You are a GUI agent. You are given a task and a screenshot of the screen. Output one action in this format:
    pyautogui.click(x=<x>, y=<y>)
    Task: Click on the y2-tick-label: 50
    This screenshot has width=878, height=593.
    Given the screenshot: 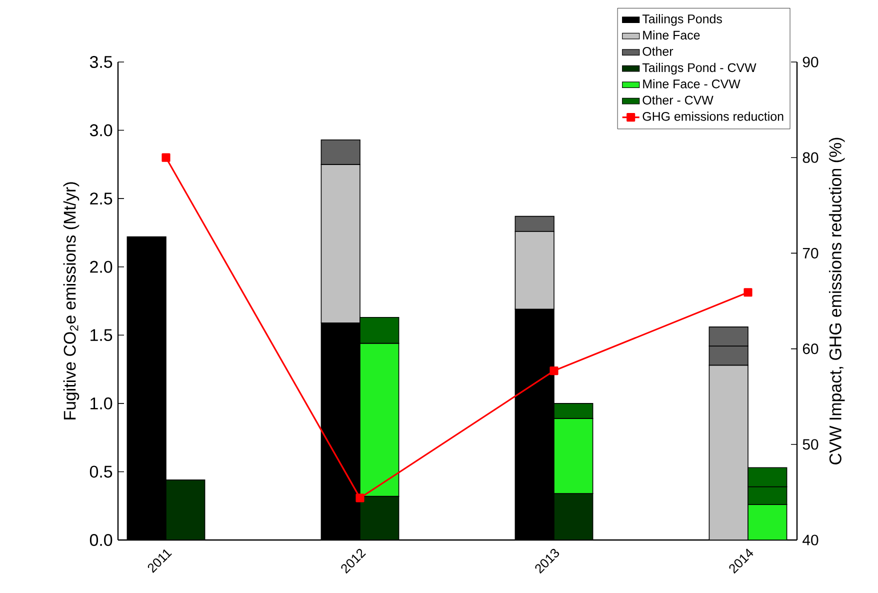 What is the action you would take?
    pyautogui.click(x=810, y=444)
    